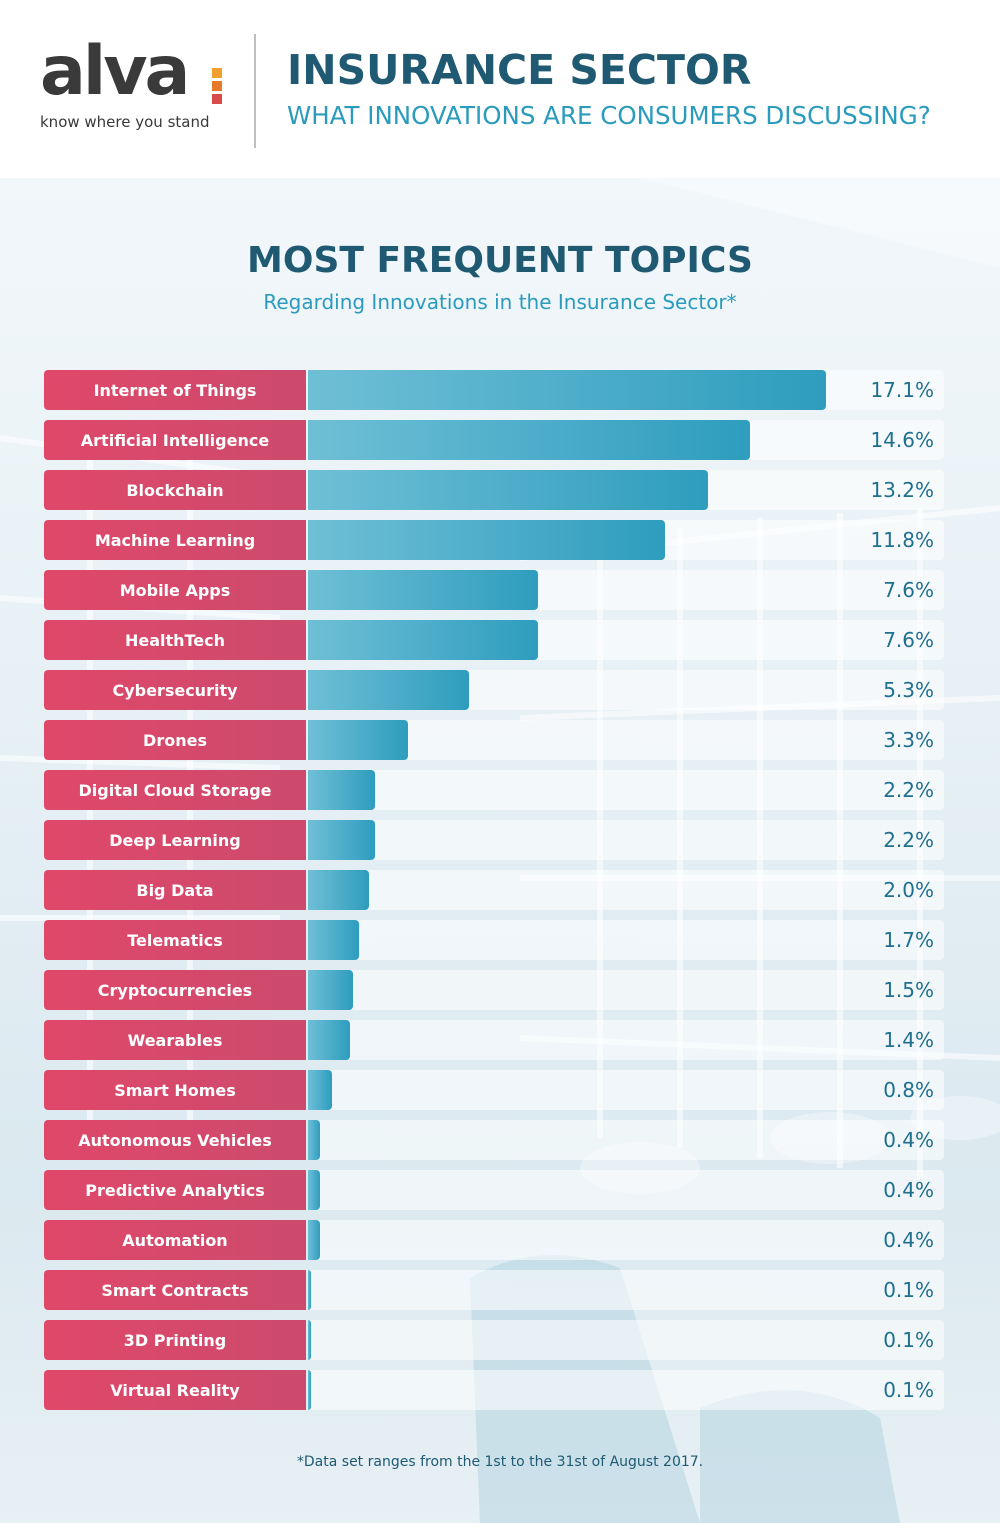  I want to click on chart-title: MOST FREQUENT TOPICS, so click(500, 260).